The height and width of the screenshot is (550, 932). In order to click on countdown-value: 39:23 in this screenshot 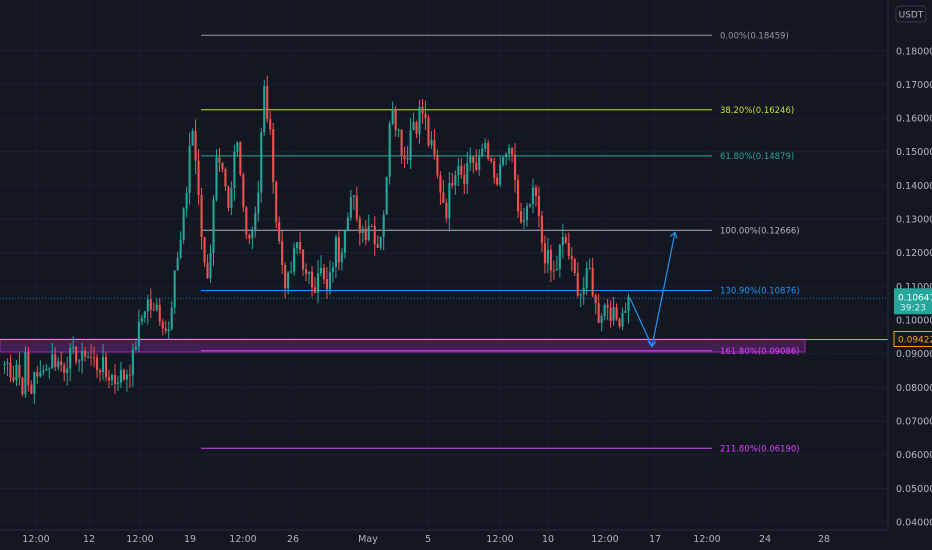, I will do `click(913, 308)`.